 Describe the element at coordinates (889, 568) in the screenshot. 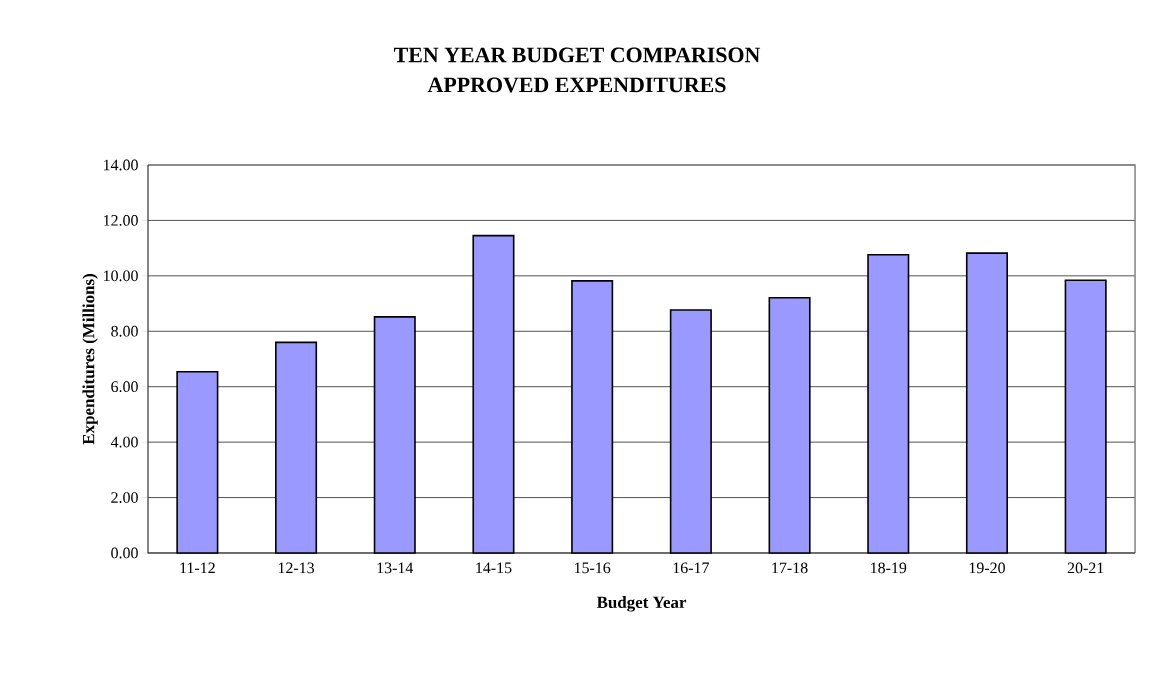

I see `x-tick-label: 18-19` at that location.